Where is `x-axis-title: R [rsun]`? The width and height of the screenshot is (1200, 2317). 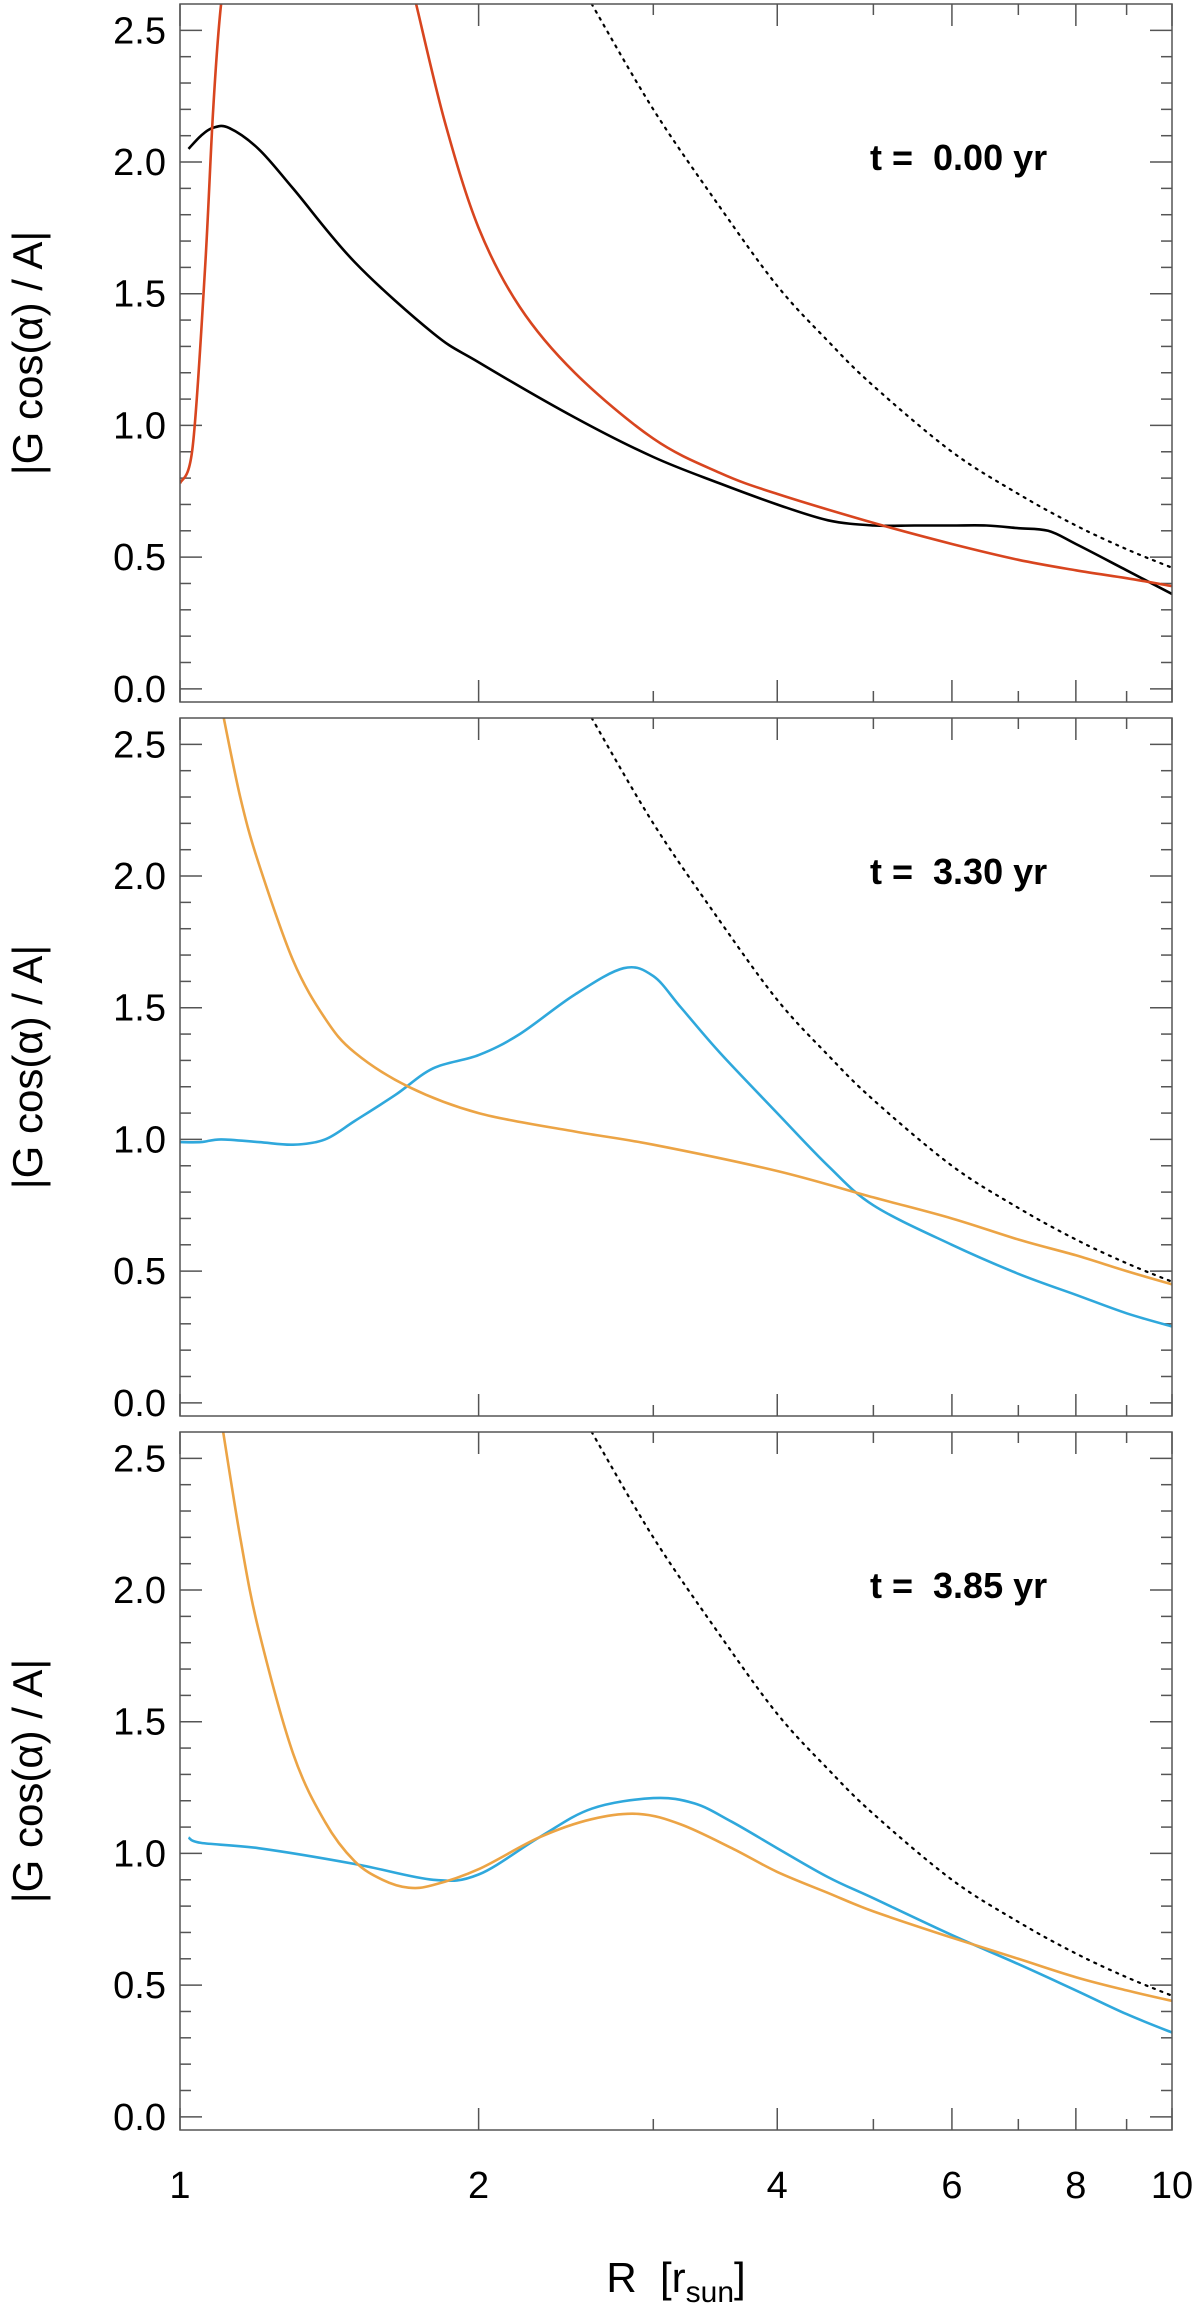
x-axis-title: R [rsun] is located at coordinates (675, 2281).